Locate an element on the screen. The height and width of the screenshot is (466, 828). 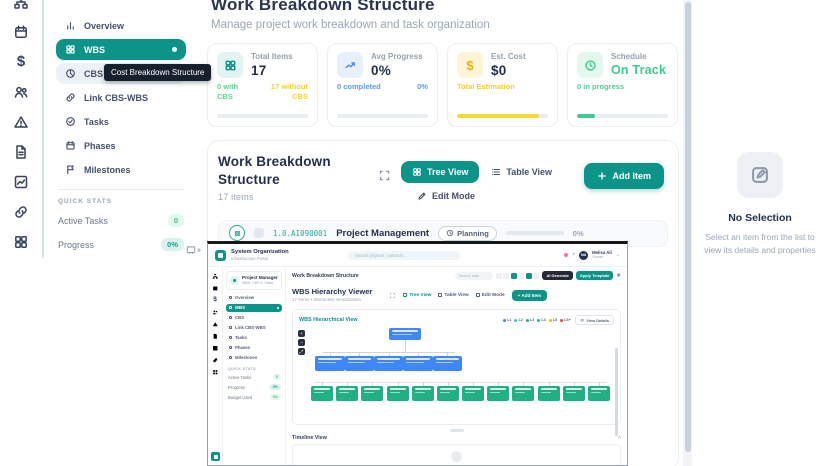
chevron-down-icon: ⌄ is located at coordinates (617, 255).